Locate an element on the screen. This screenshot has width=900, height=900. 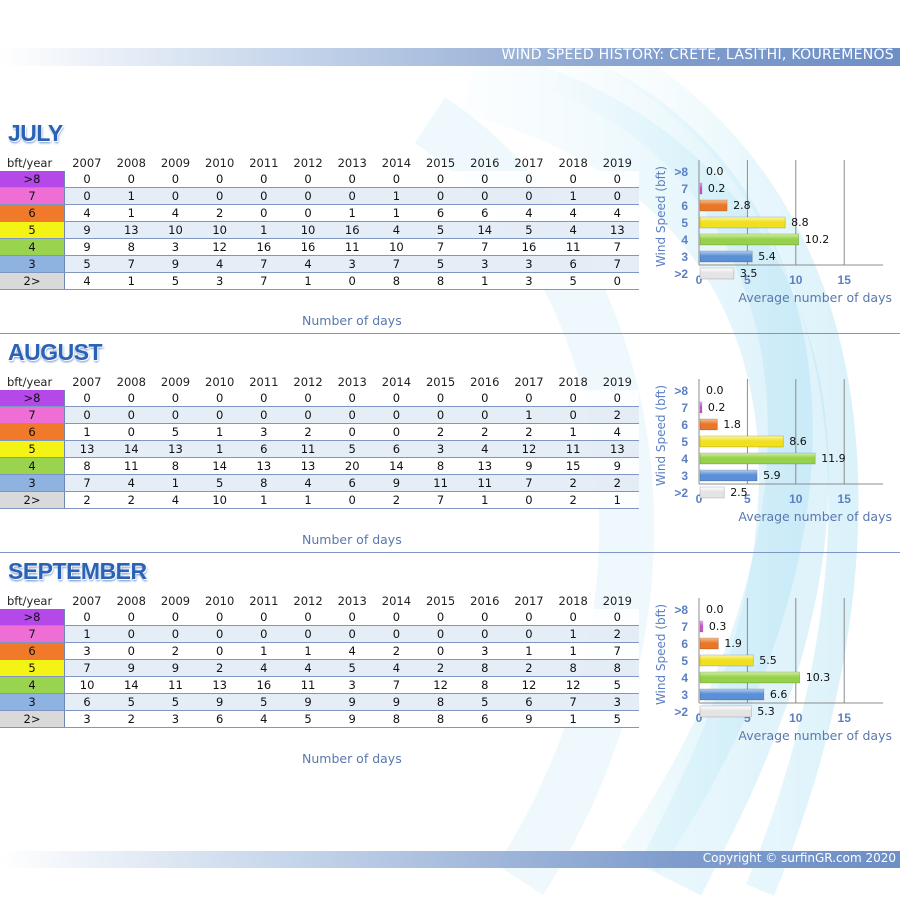
table-cell: 13 is located at coordinates (219, 685).